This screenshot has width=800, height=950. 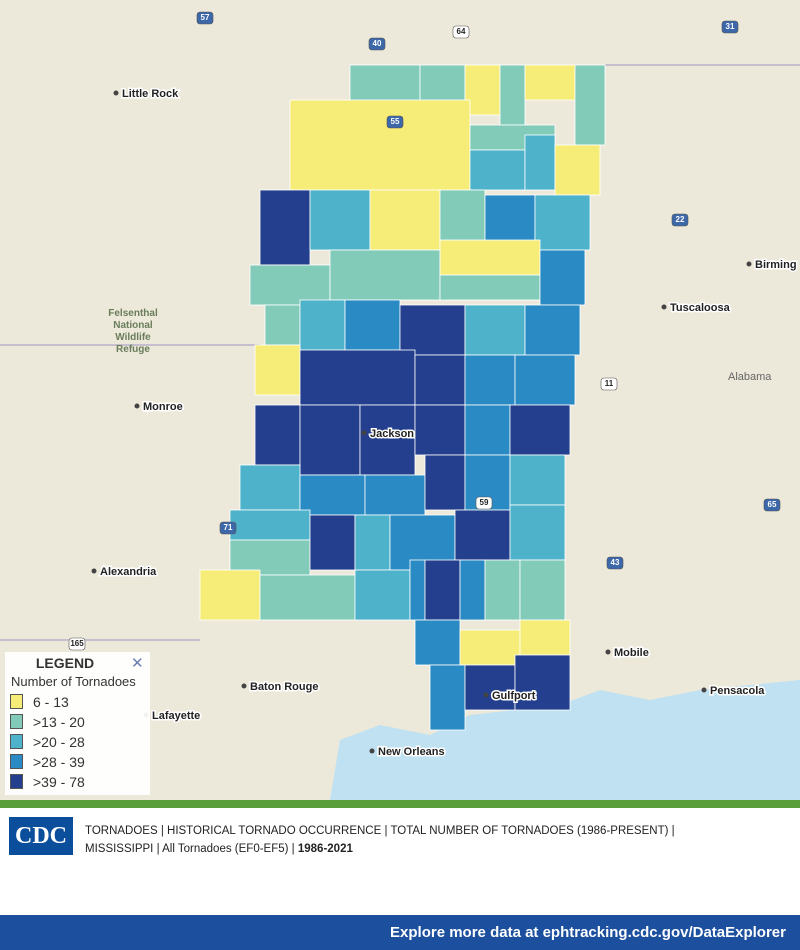 I want to click on legend-item: >39 - 78, so click(x=47, y=783).